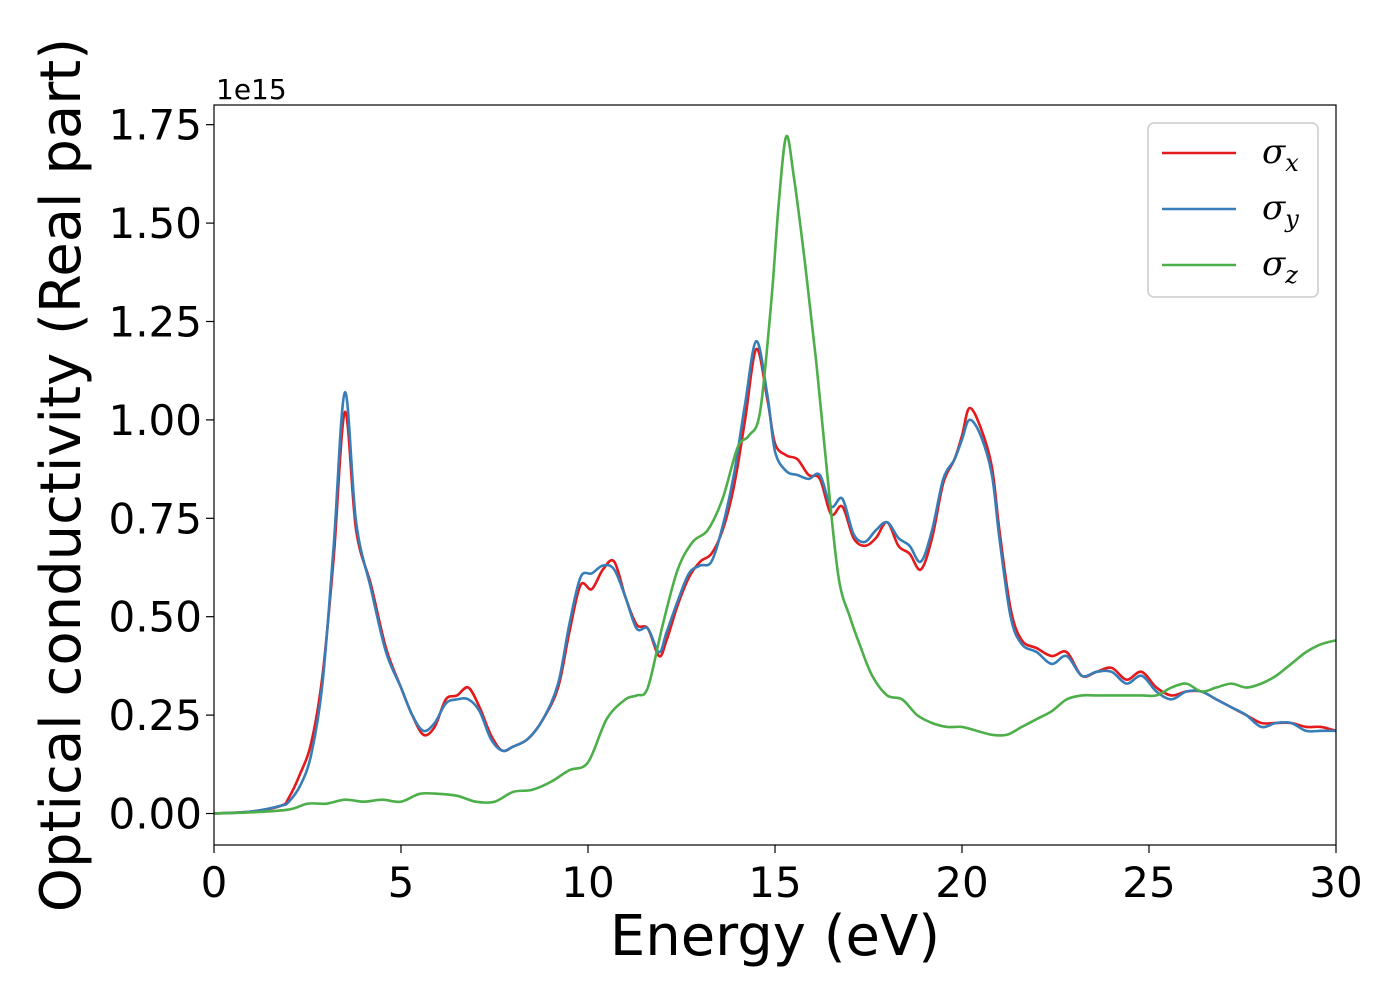 The image size is (1400, 1000). I want to click on legend-item-y: σy, so click(1230, 210).